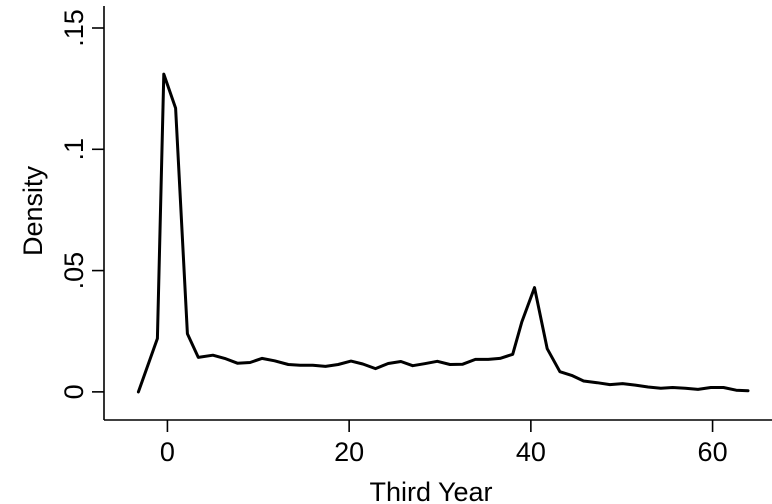 The width and height of the screenshot is (772, 504). I want to click on x-axis-title: Third Year, so click(430, 490).